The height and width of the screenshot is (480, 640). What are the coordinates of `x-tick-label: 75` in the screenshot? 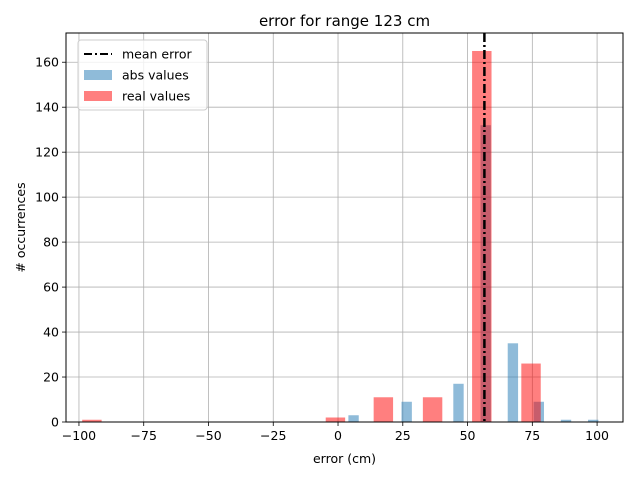 It's located at (532, 435).